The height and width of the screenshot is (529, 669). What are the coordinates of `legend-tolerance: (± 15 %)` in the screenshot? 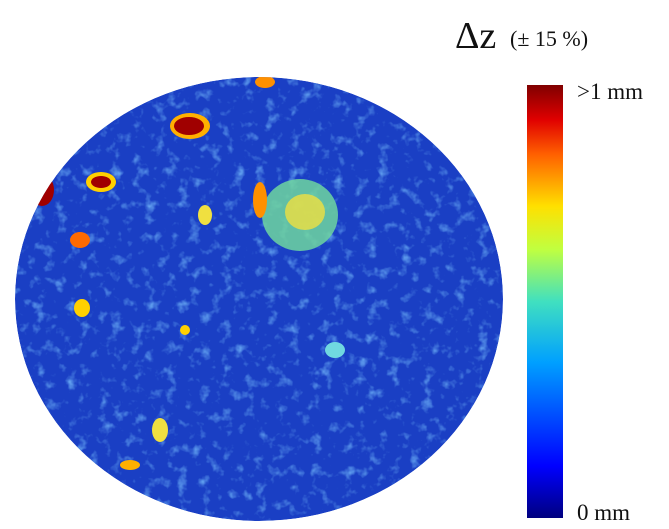 It's located at (549, 38).